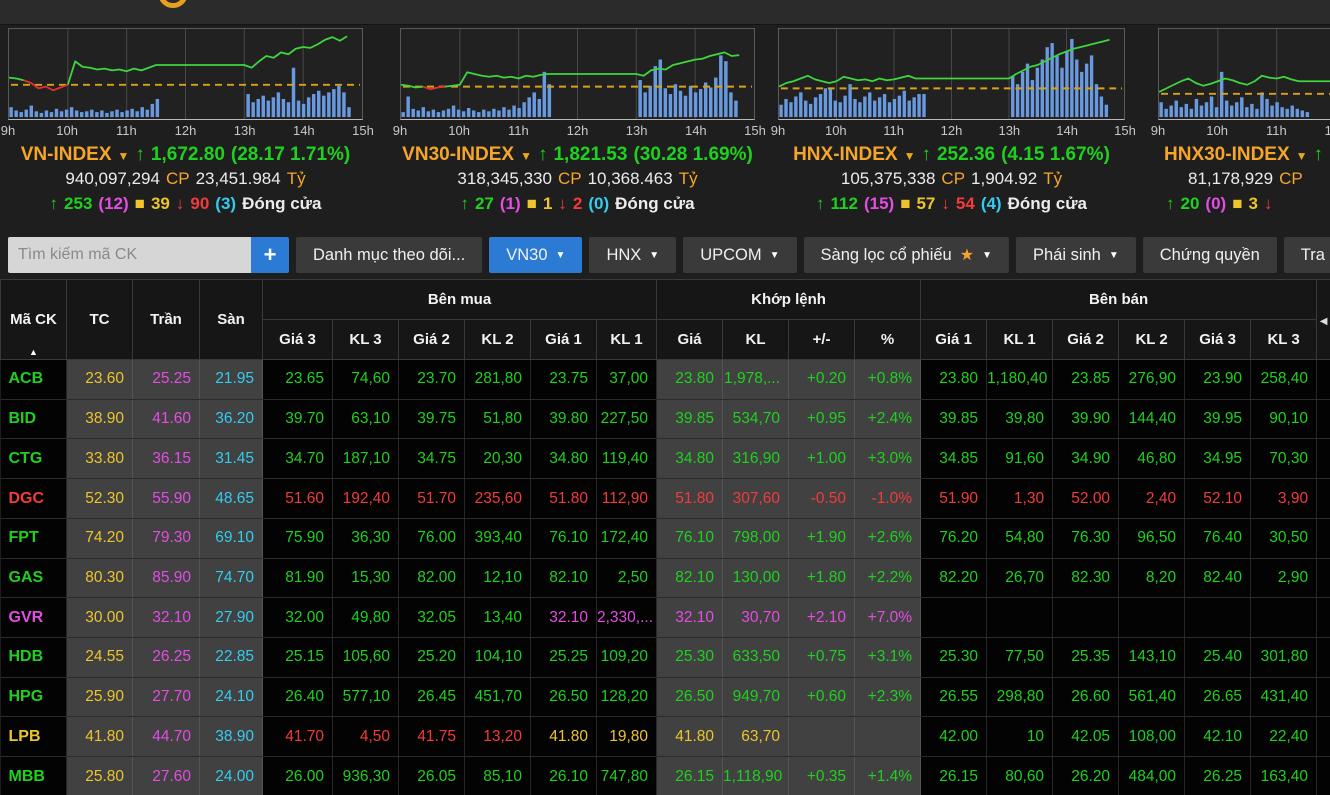 The width and height of the screenshot is (1330, 795). I want to click on matched-vol-cell: 63,70, so click(756, 737).